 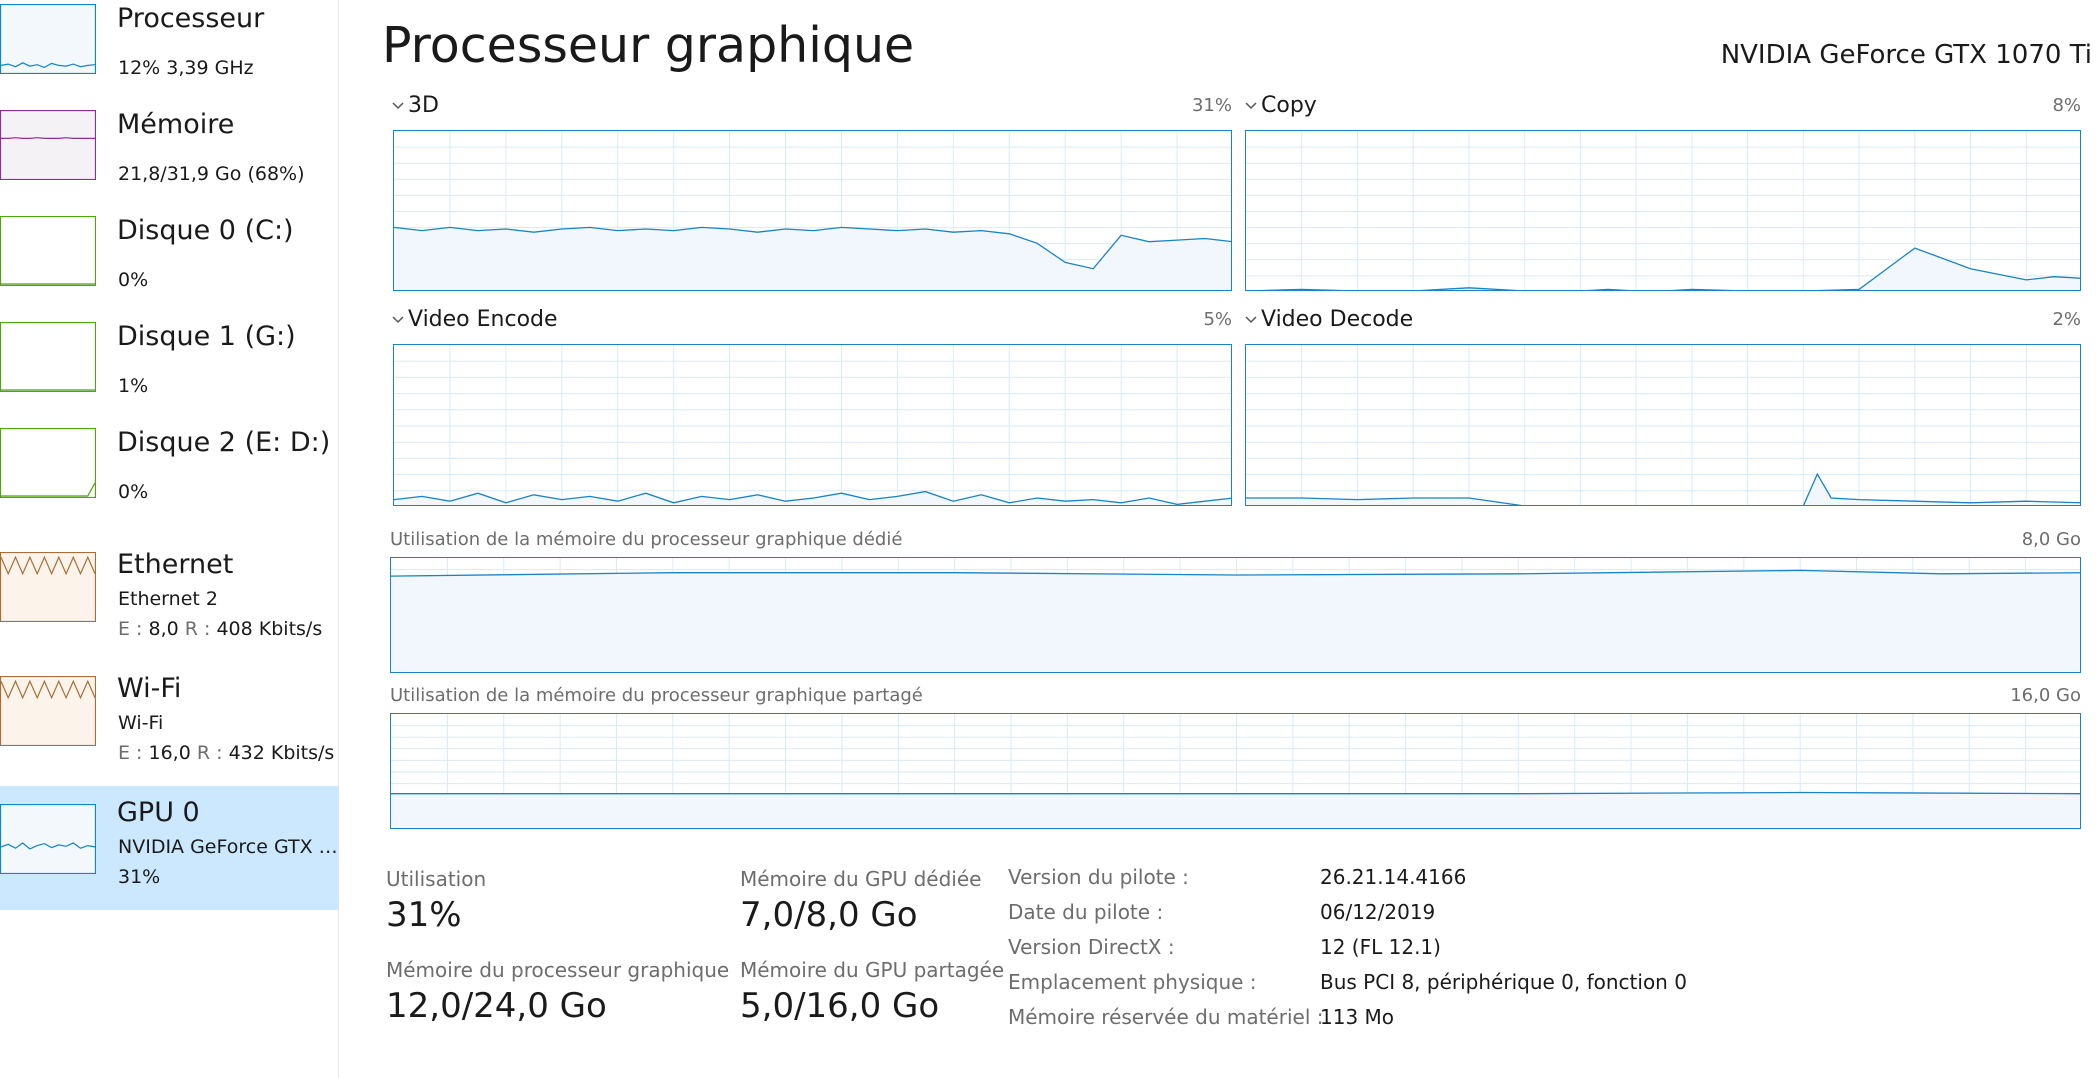 I want to click on sidebar-item-detail: 21,8/31,9 Go (68%), so click(x=211, y=174).